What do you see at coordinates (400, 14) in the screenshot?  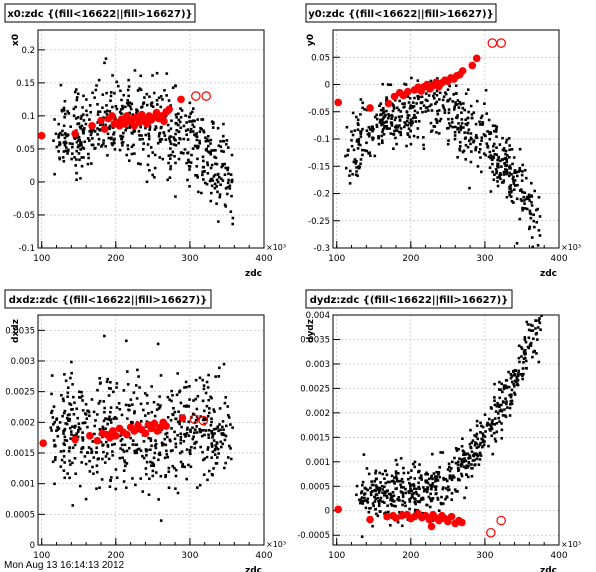 I see `chart-title: y0:zdc {(fill<16622||fill>16627)}` at bounding box center [400, 14].